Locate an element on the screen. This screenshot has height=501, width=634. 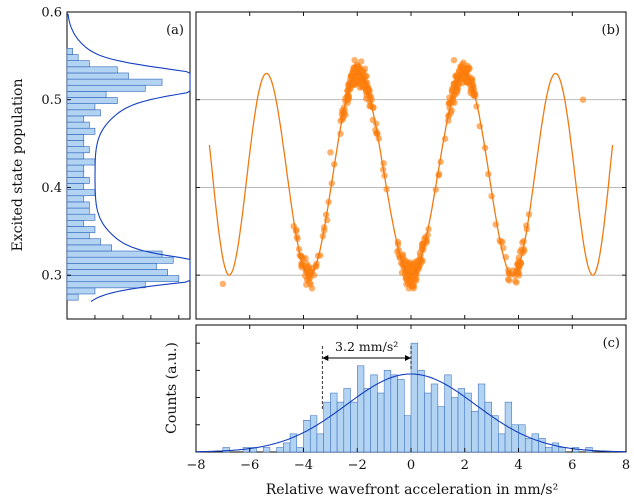
xlabel: Relative wavefront acceleration in mm/s² is located at coordinates (412, 490).